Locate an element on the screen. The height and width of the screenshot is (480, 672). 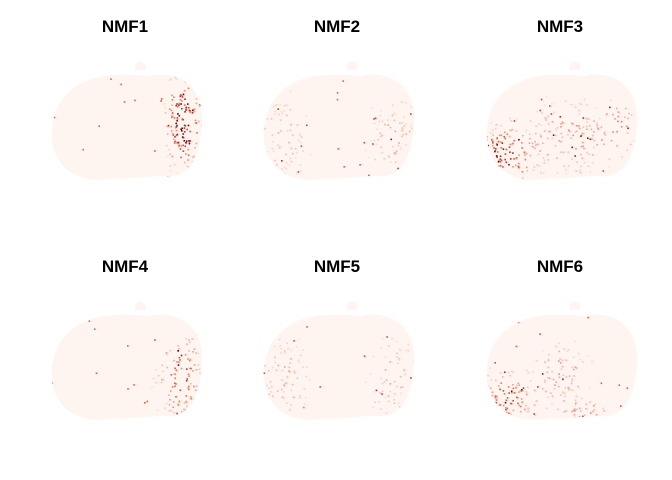
panel-nmf1: NMF1 is located at coordinates (127, 98).